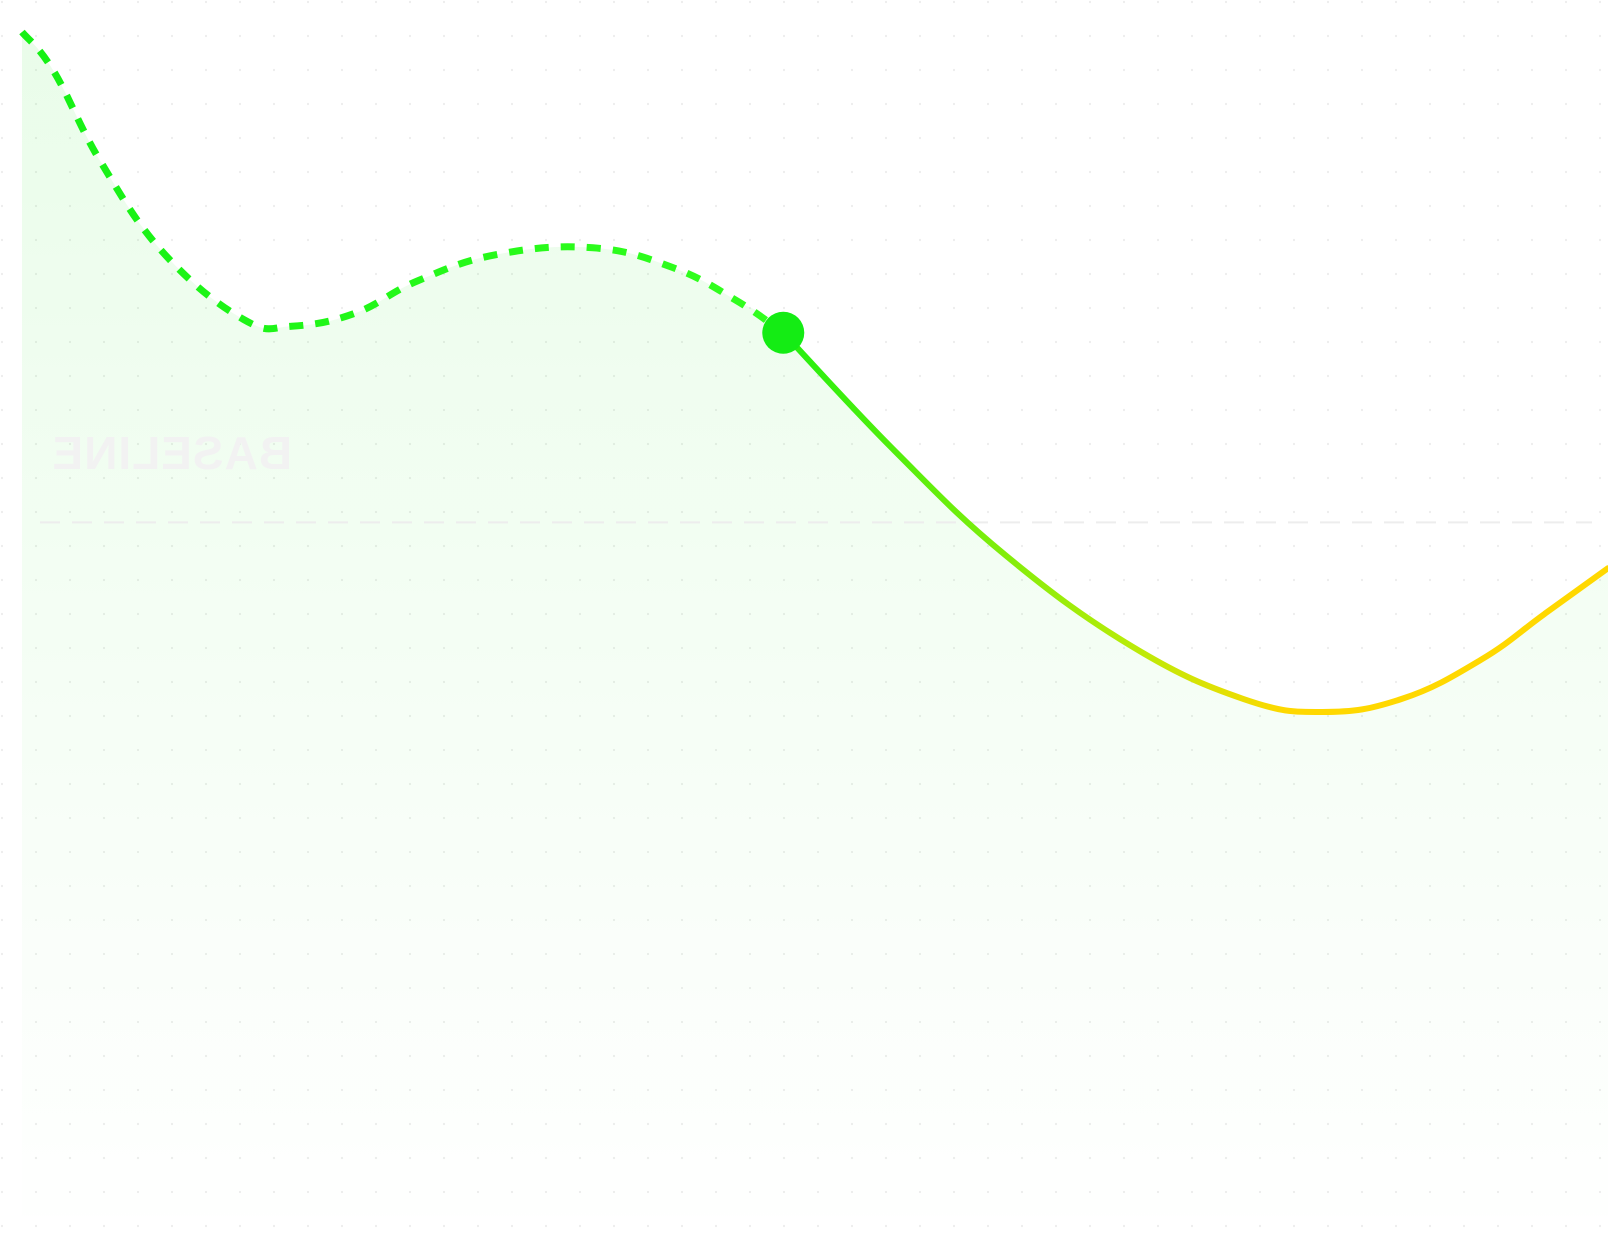 The height and width of the screenshot is (1240, 1608). I want to click on marker-layer, so click(783, 332).